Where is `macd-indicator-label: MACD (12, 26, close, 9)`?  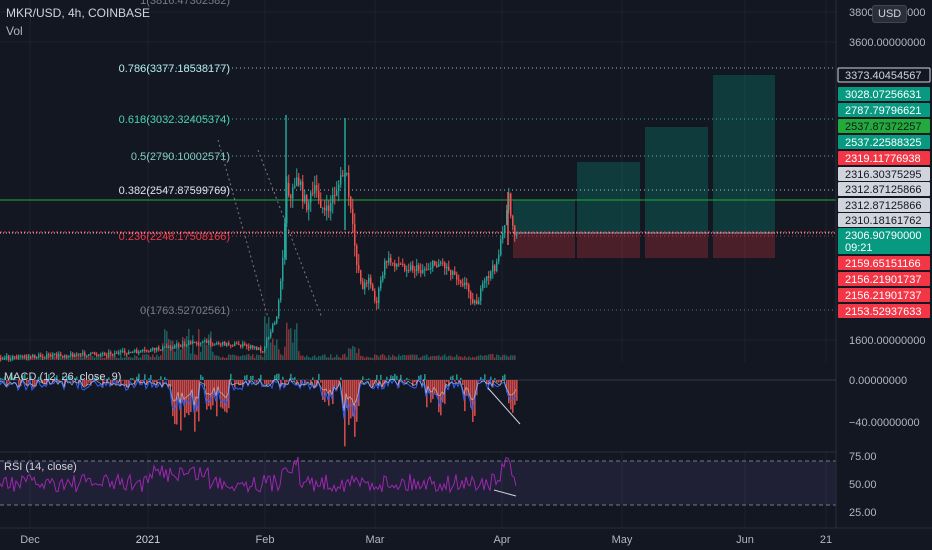 macd-indicator-label: MACD (12, 26, close, 9) is located at coordinates (63, 377).